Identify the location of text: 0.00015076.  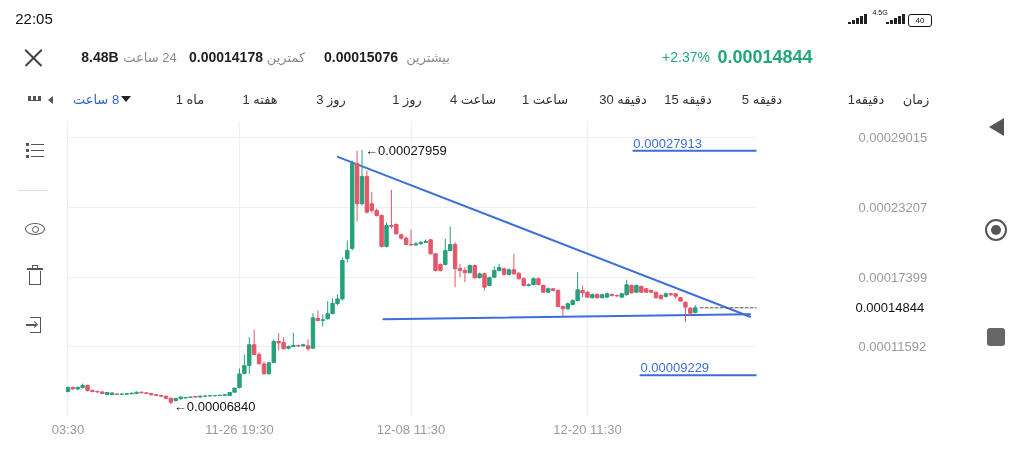
(361, 57).